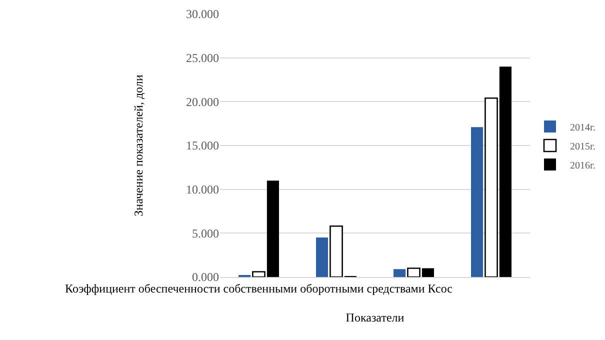 The image size is (605, 340). Describe the element at coordinates (202, 189) in the screenshot. I see `y-tick-label: 10.000` at that location.